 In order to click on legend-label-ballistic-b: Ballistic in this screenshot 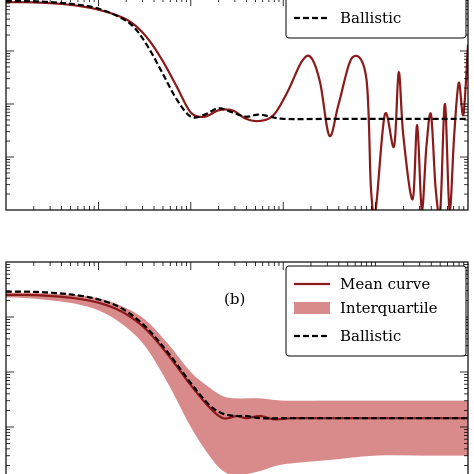, I will do `click(370, 336)`.